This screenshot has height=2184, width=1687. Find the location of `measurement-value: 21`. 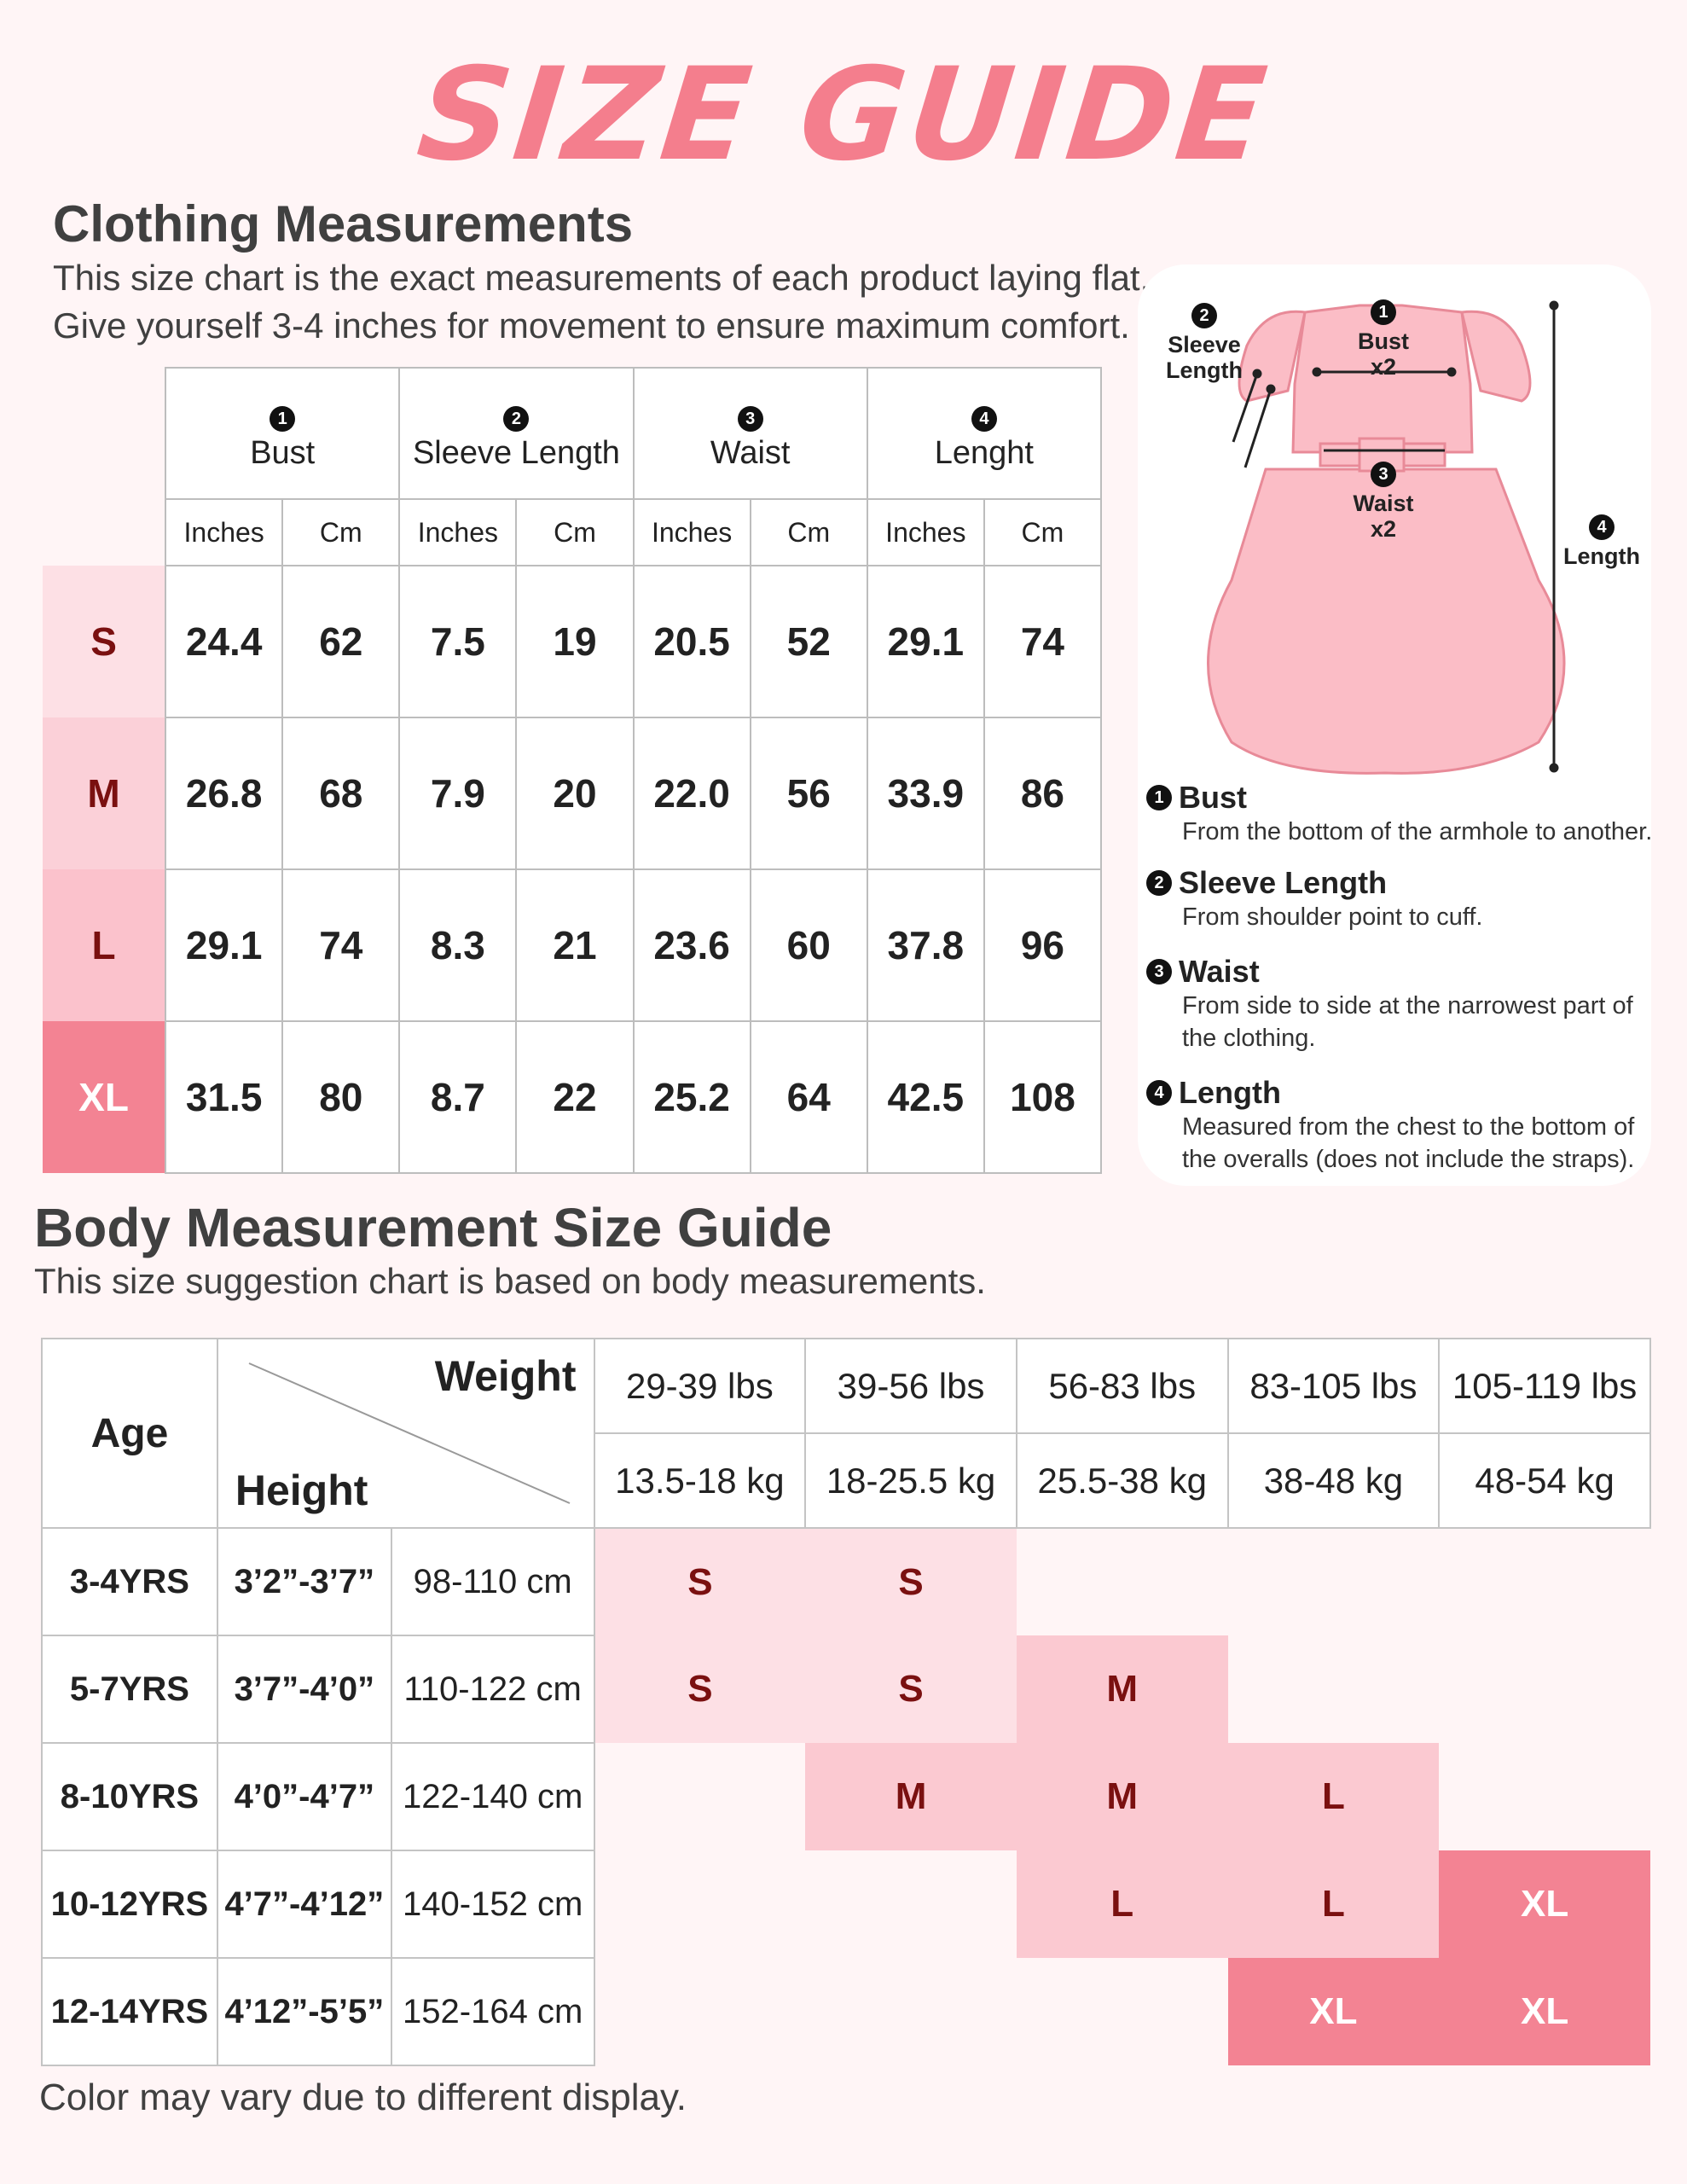

measurement-value: 21 is located at coordinates (575, 945).